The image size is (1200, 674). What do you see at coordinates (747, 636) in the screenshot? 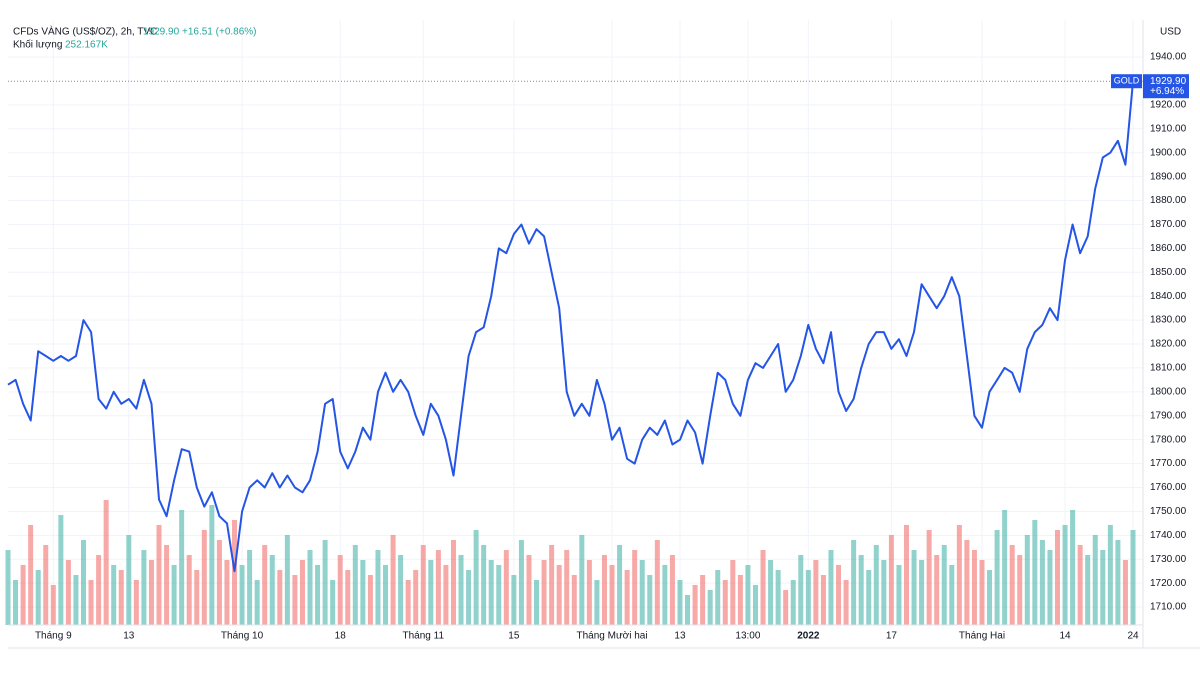
I see `x-tick-label: 13:00` at bounding box center [747, 636].